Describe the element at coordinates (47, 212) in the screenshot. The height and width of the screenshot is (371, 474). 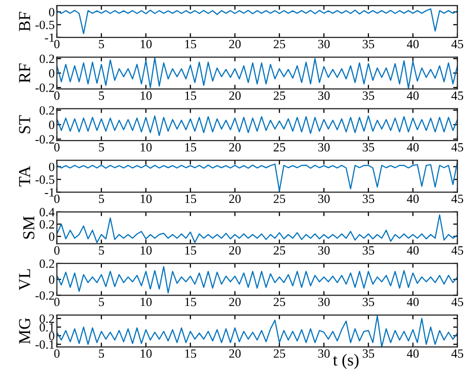
I see `y-tick-label: 0.4` at that location.